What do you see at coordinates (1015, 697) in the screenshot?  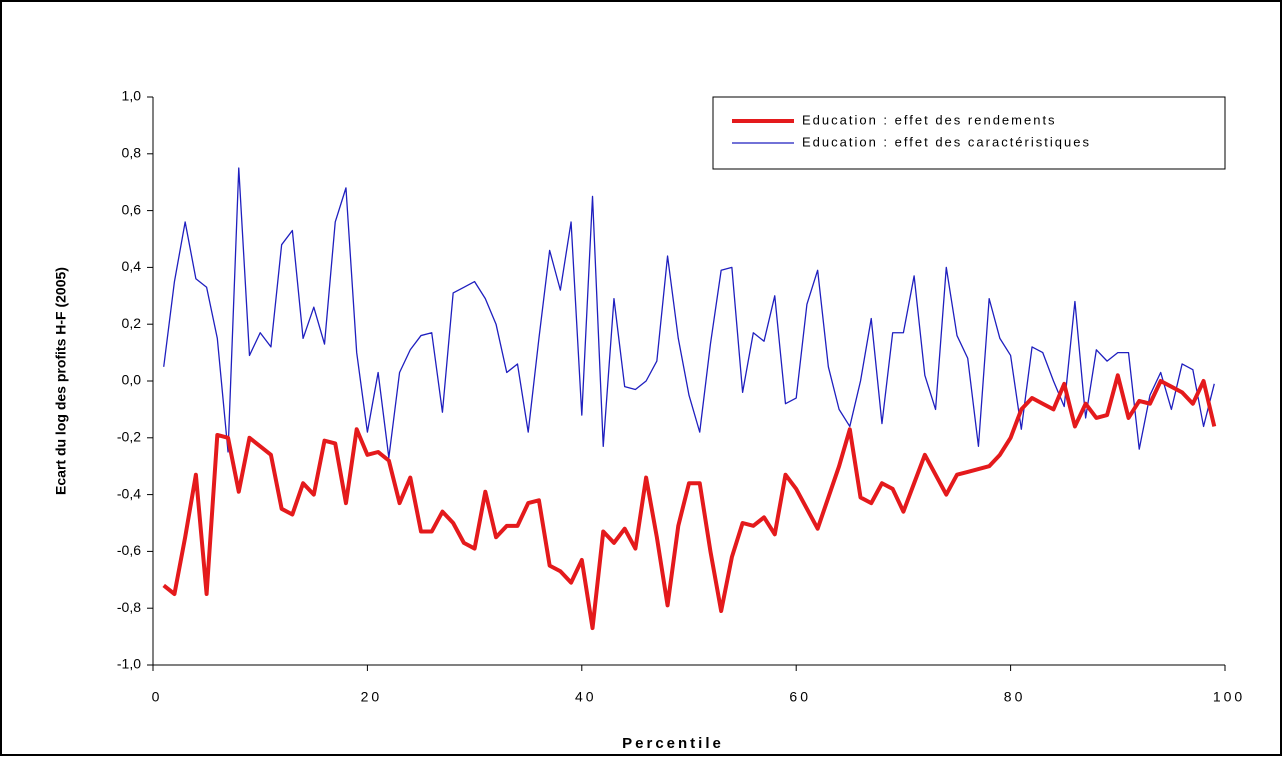 I see `x-tick-label: 80` at bounding box center [1015, 697].